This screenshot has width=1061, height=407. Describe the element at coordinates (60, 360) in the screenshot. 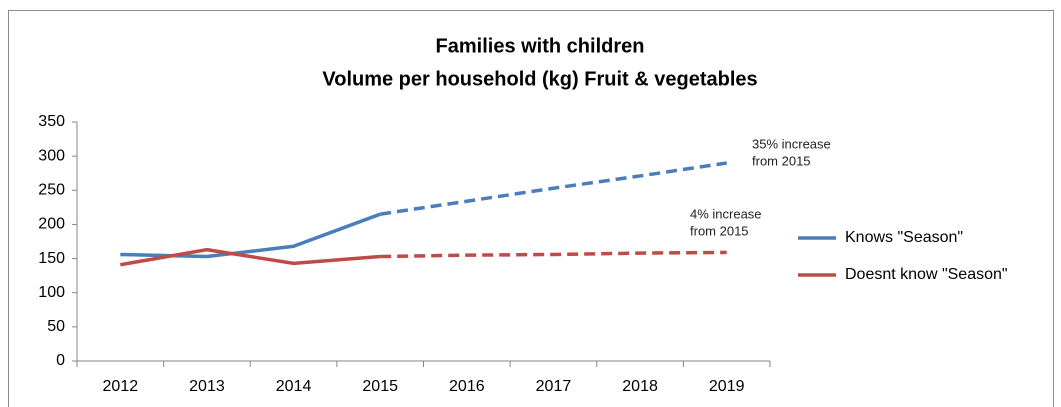

I see `y-tick-label: 0` at that location.